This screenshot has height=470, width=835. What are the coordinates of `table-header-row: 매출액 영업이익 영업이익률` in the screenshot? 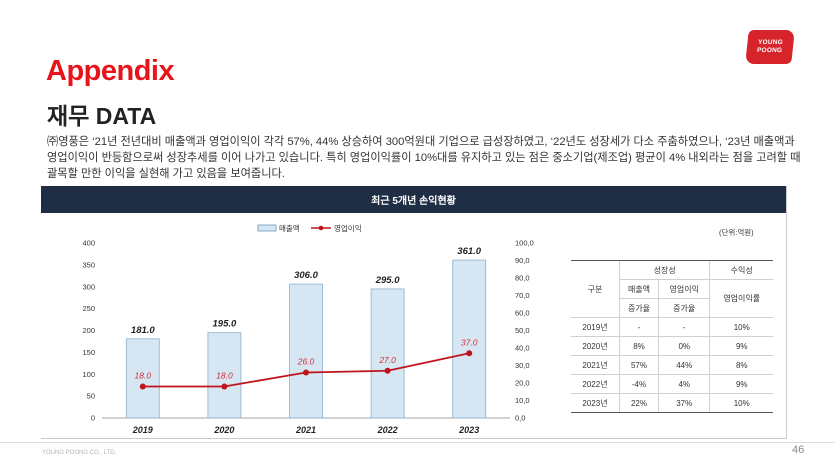 It's located at (672, 298).